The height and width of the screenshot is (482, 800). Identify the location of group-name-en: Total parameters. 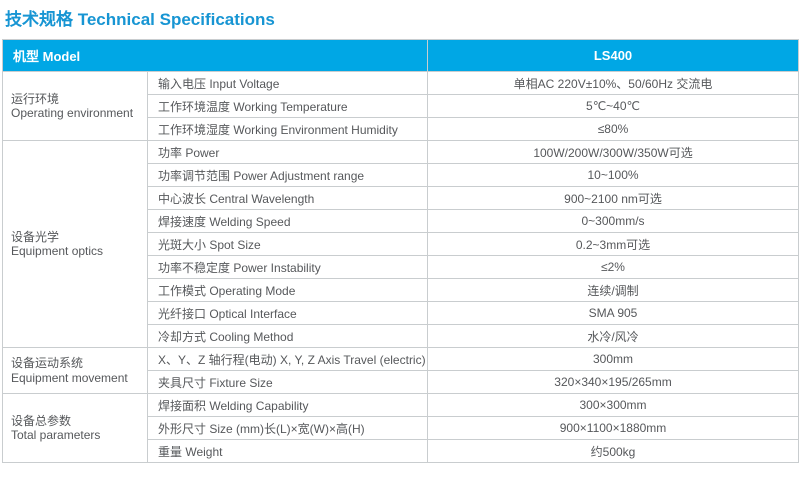
(56, 435).